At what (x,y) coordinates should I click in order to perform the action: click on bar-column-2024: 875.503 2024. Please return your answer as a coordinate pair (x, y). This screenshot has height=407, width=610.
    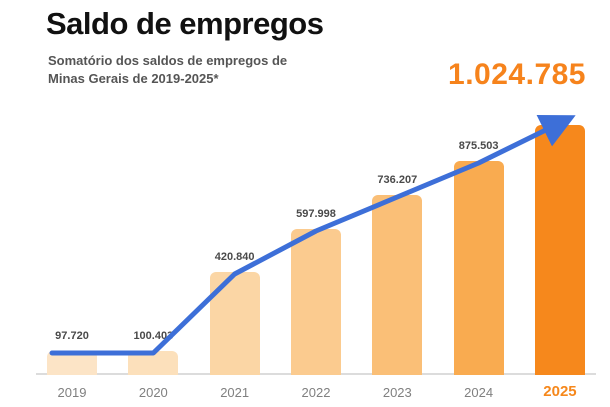
    Looking at the image, I should click on (479, 270).